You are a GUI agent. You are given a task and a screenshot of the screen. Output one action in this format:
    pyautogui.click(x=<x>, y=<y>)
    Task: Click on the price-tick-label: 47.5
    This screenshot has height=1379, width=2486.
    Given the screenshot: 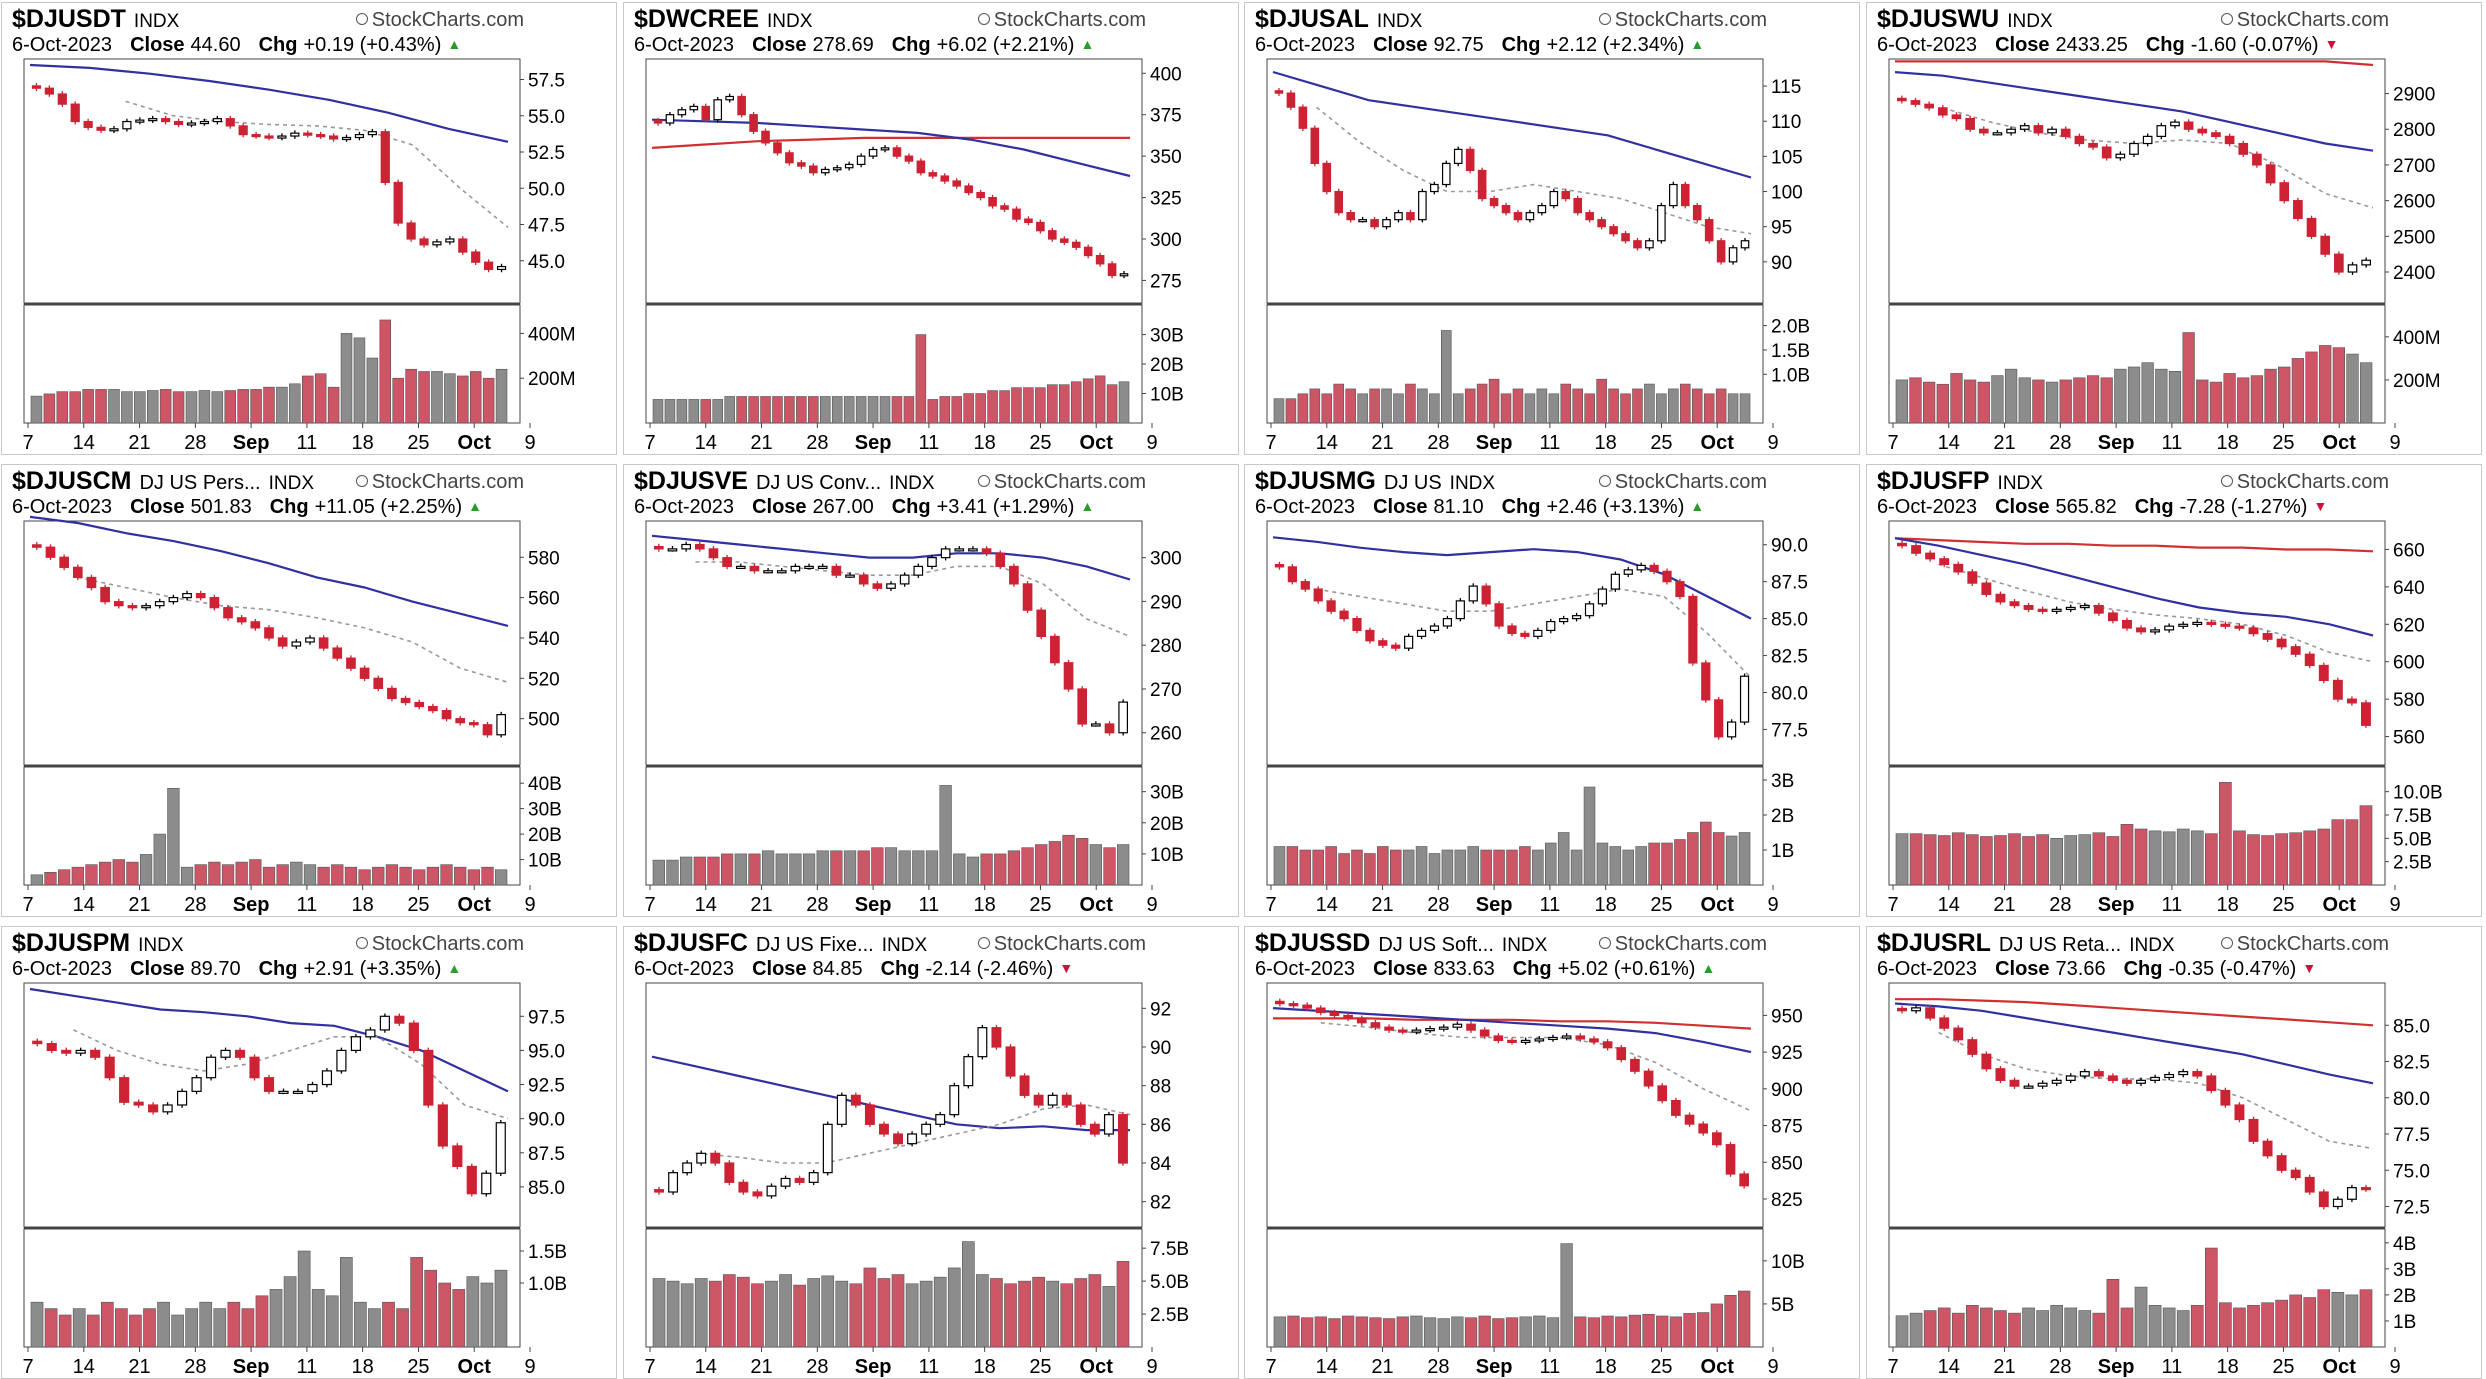 What is the action you would take?
    pyautogui.click(x=546, y=226)
    